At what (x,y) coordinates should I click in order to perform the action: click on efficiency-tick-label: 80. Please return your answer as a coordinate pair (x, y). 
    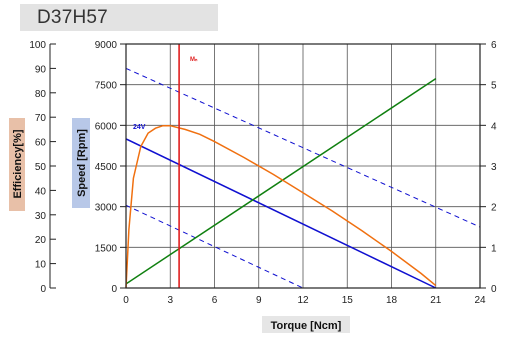
    Looking at the image, I should click on (41, 94).